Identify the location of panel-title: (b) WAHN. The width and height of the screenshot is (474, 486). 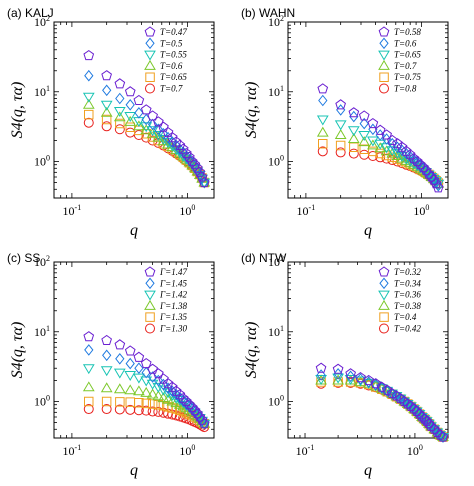
(268, 13).